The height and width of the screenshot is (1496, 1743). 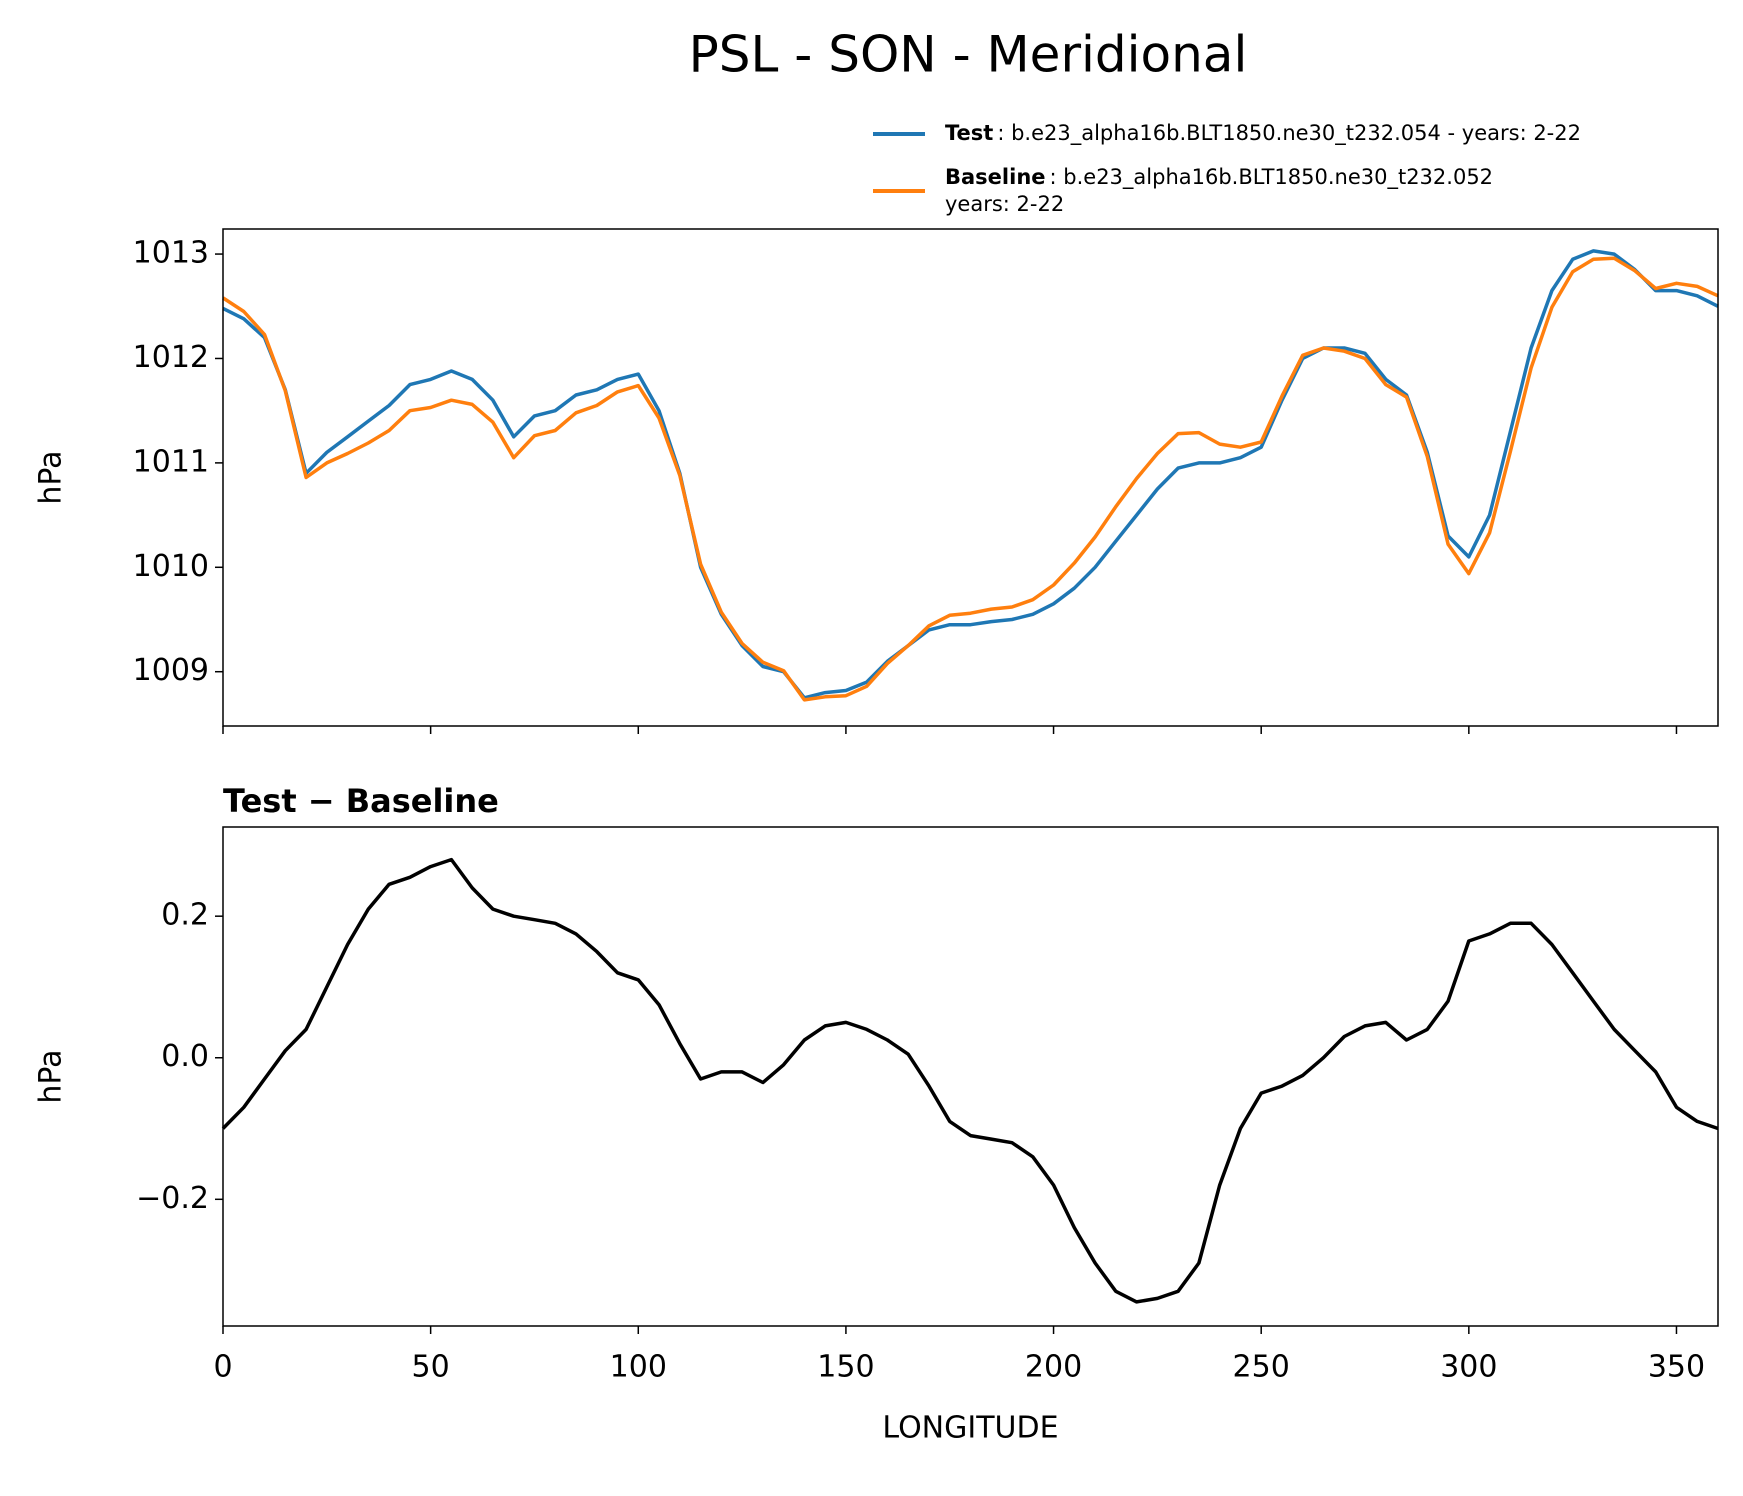 I want to click on x-tick-label: 250, so click(x=1261, y=1367).